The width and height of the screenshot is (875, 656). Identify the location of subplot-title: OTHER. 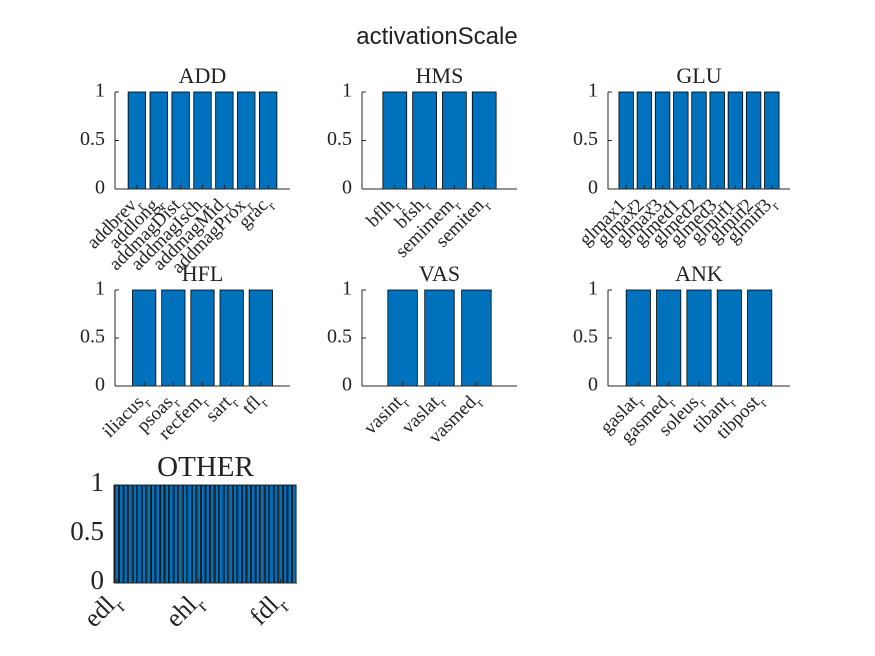
(205, 467).